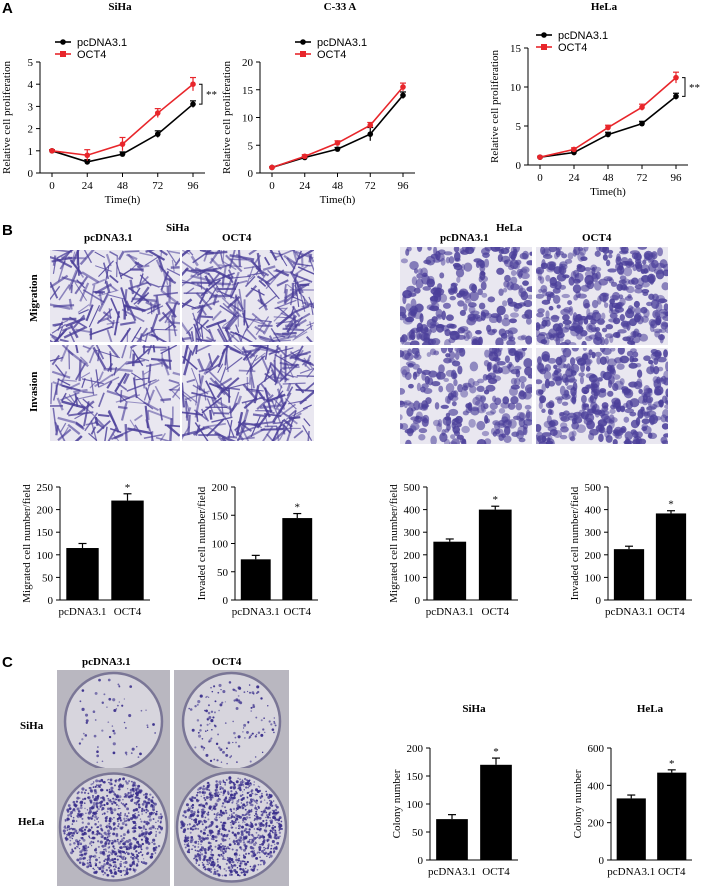 The image size is (708, 888). I want to click on colony-plate-hela-pcdna, so click(113, 827).